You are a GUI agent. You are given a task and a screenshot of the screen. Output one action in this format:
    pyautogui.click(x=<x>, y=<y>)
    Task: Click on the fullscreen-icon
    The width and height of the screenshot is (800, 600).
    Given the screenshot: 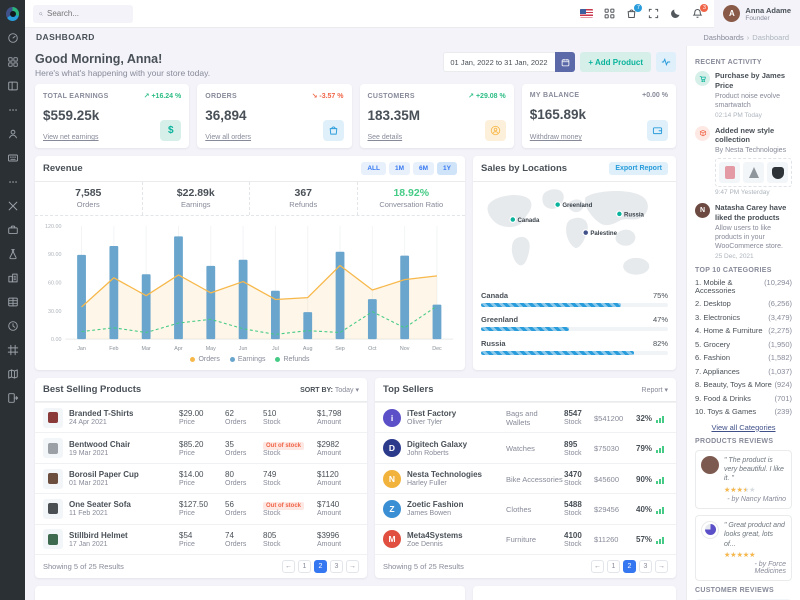 What is the action you would take?
    pyautogui.click(x=653, y=13)
    